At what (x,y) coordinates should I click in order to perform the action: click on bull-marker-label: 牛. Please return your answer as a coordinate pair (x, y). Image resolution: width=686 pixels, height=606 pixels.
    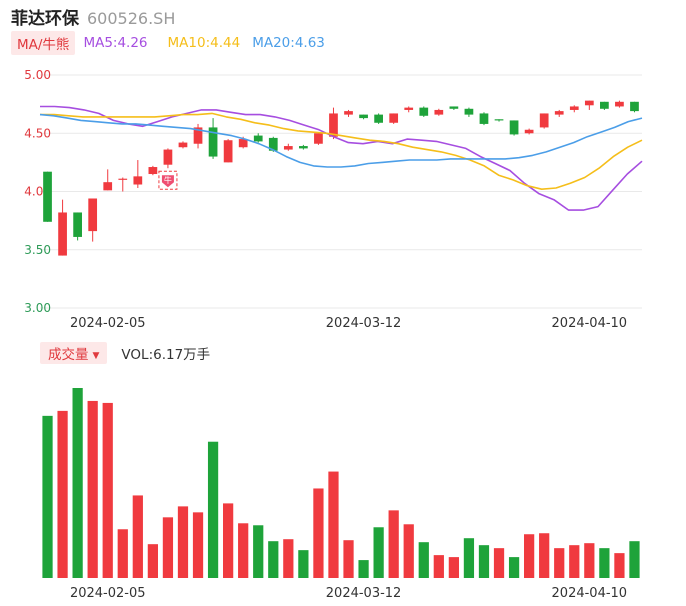
    Looking at the image, I should click on (168, 180).